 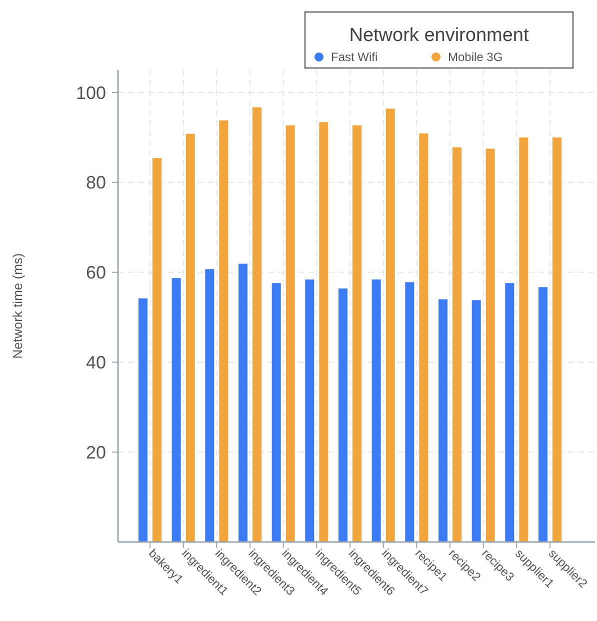 What do you see at coordinates (96, 452) in the screenshot?
I see `y-tick-label: 20` at bounding box center [96, 452].